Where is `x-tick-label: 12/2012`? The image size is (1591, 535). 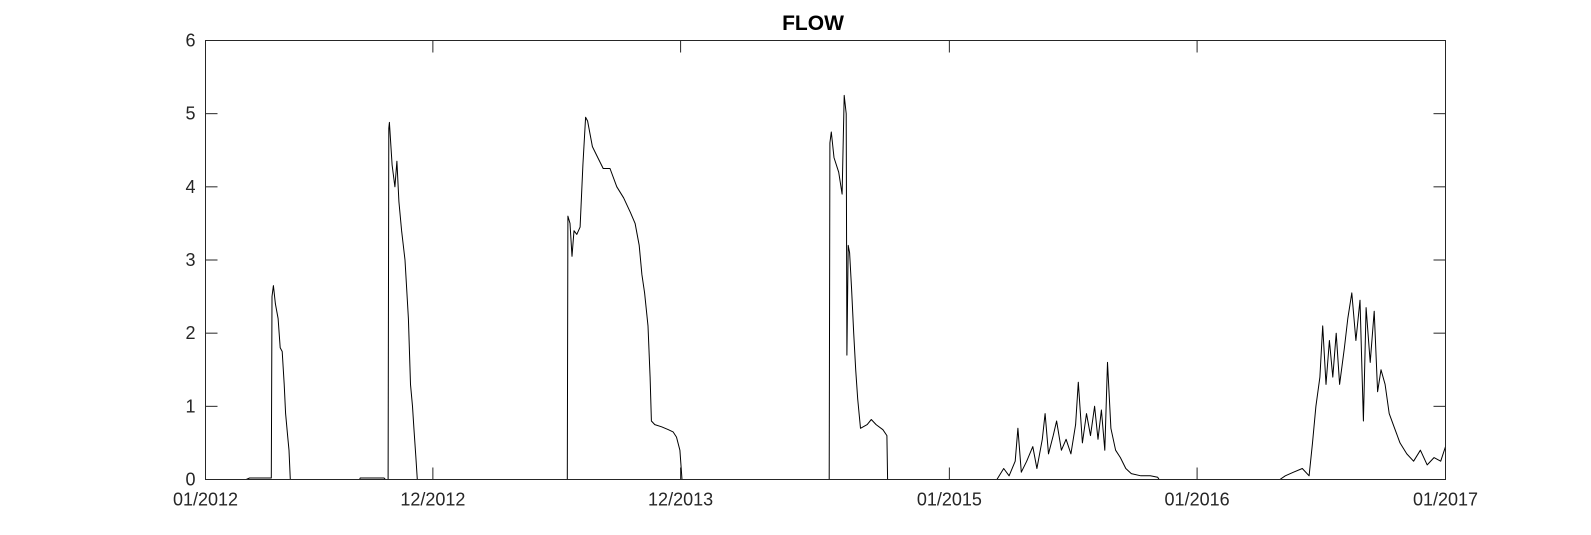
x-tick-label: 12/2012 is located at coordinates (432, 500).